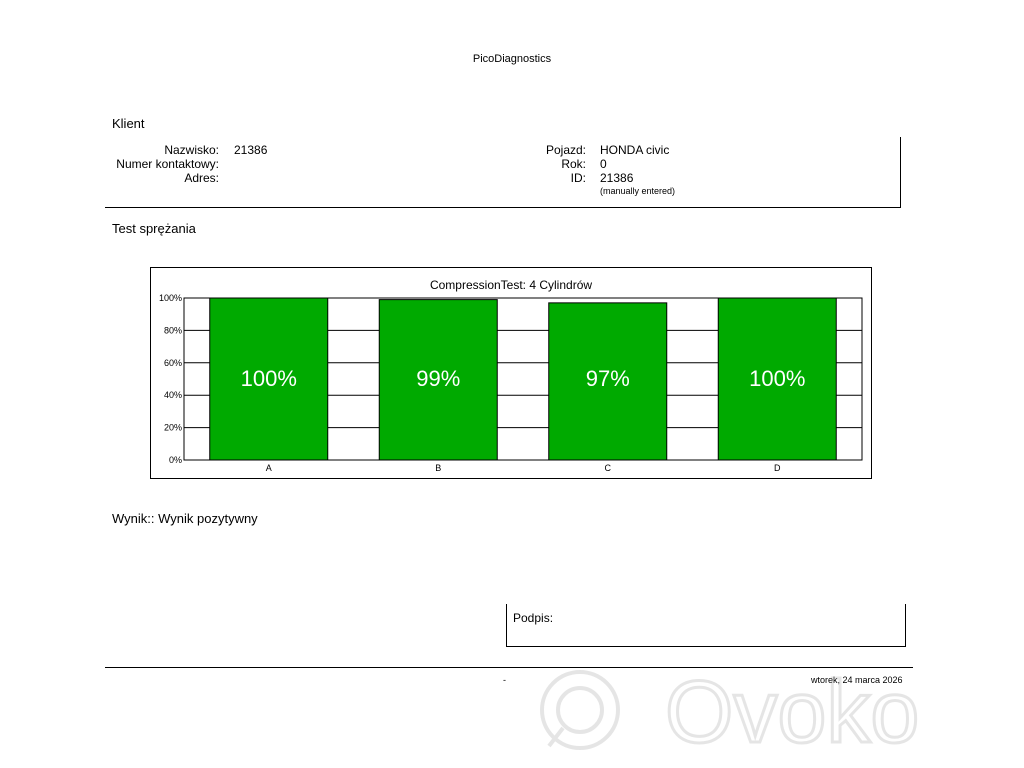  I want to click on y-tick-label: 0%, so click(175, 460).